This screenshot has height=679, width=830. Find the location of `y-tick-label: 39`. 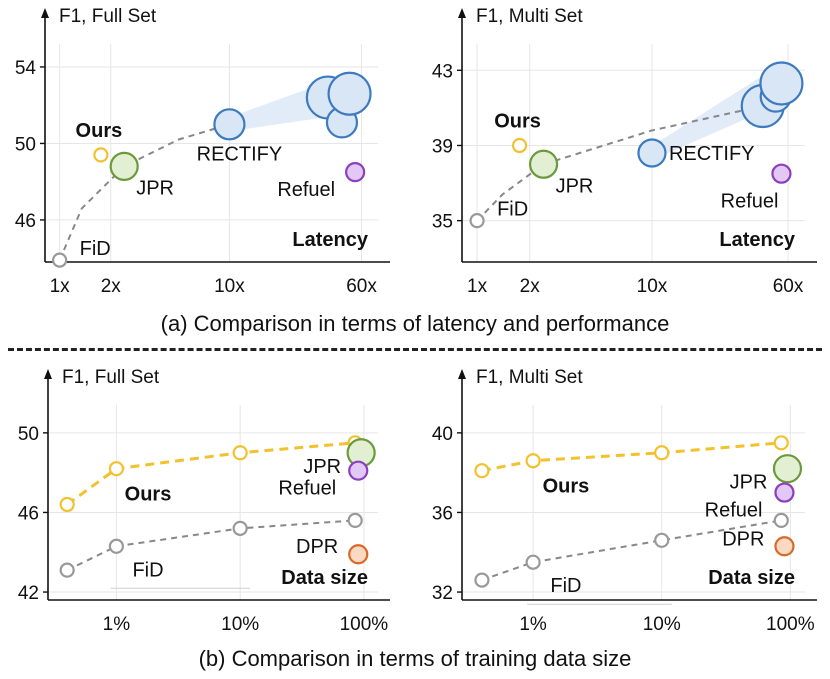

y-tick-label: 39 is located at coordinates (442, 146).